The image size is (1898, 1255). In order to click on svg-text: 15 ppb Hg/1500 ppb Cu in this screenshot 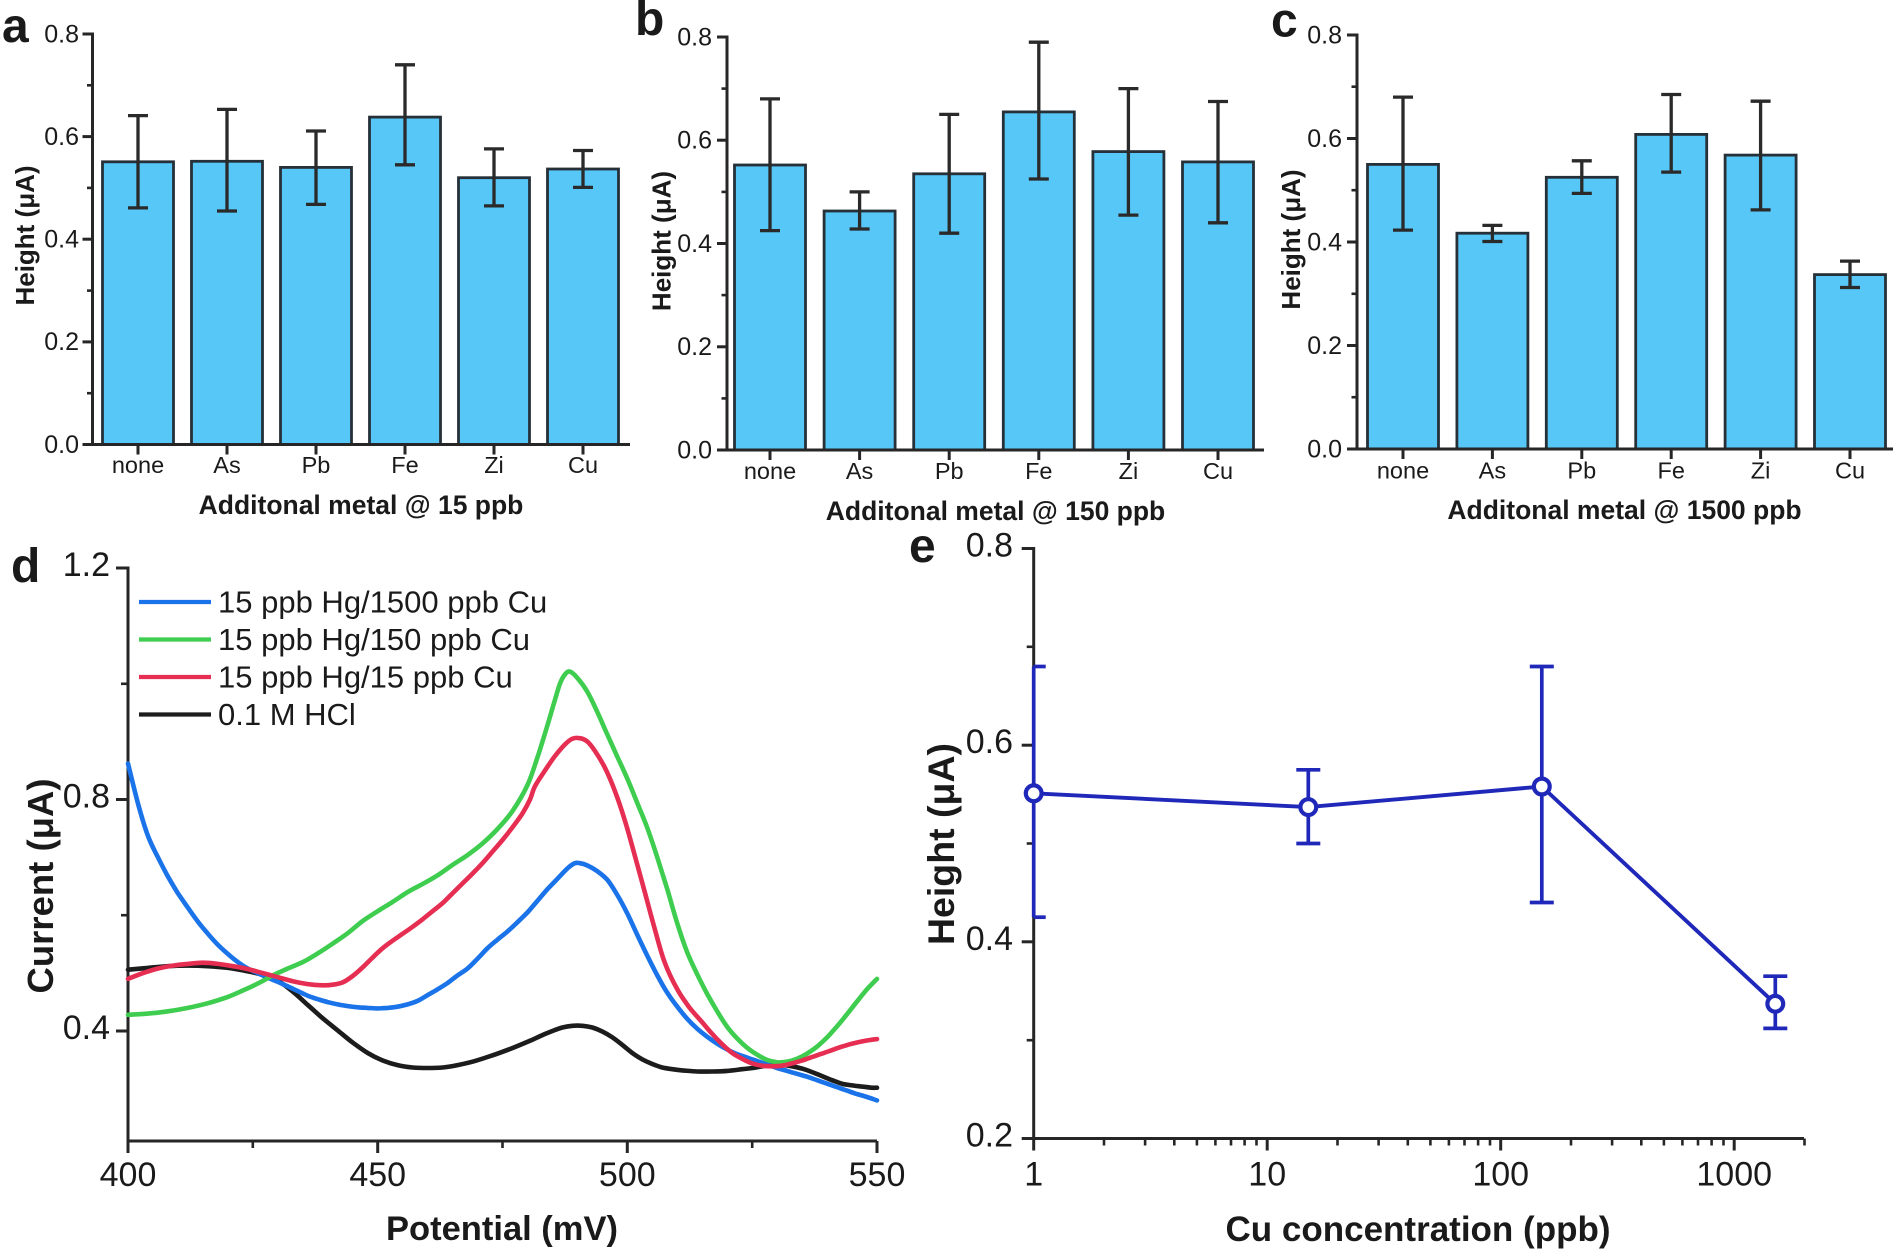, I will do `click(382, 602)`.